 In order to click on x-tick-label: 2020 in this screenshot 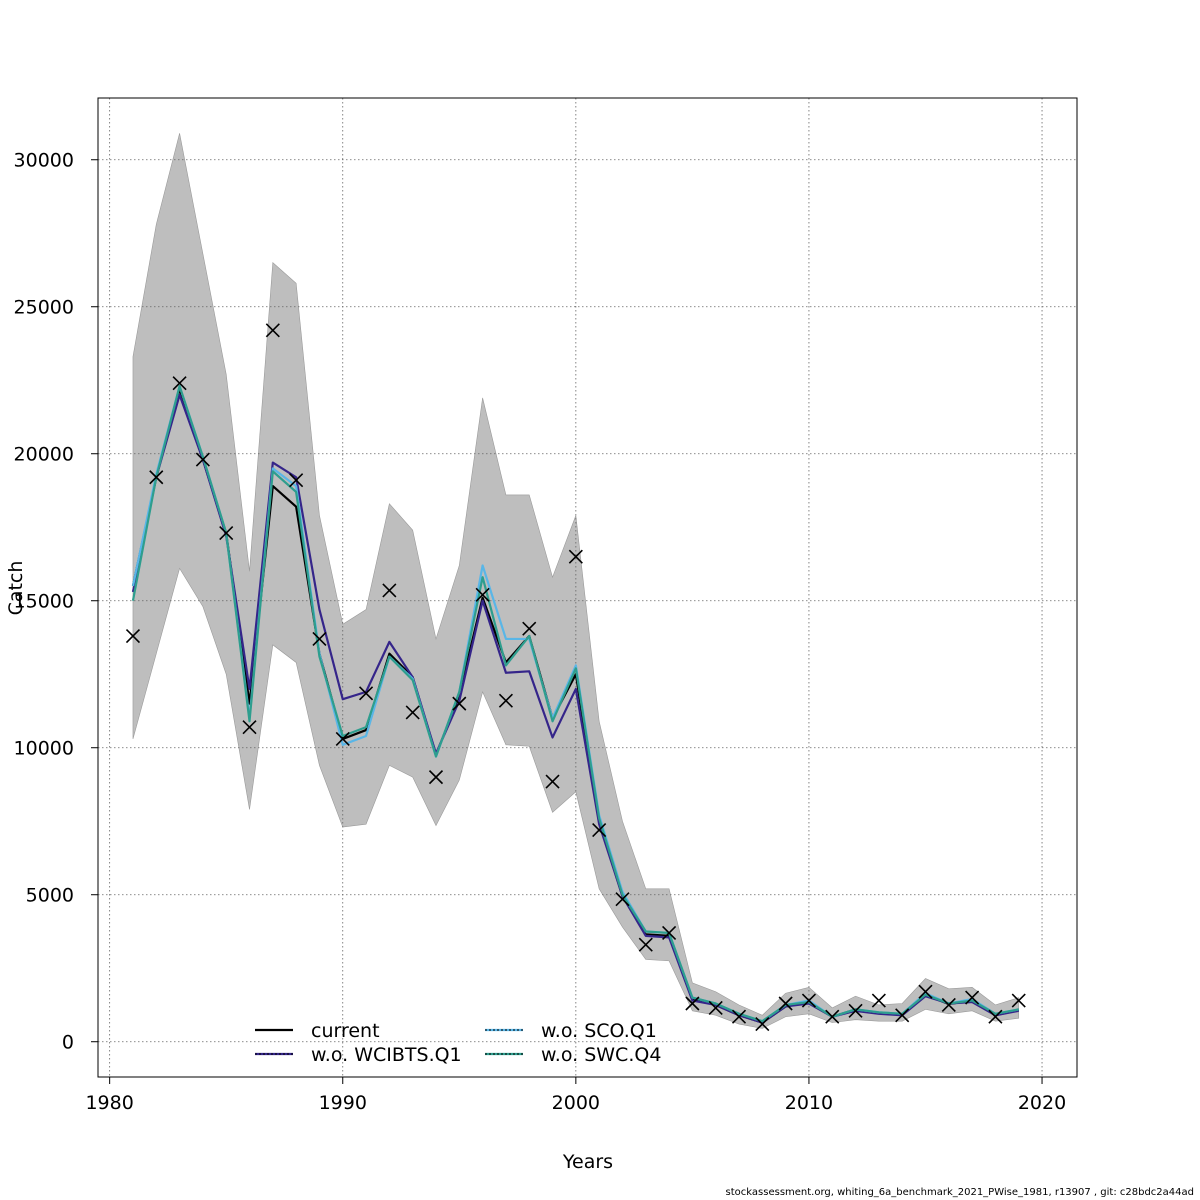, I will do `click(1042, 1103)`.